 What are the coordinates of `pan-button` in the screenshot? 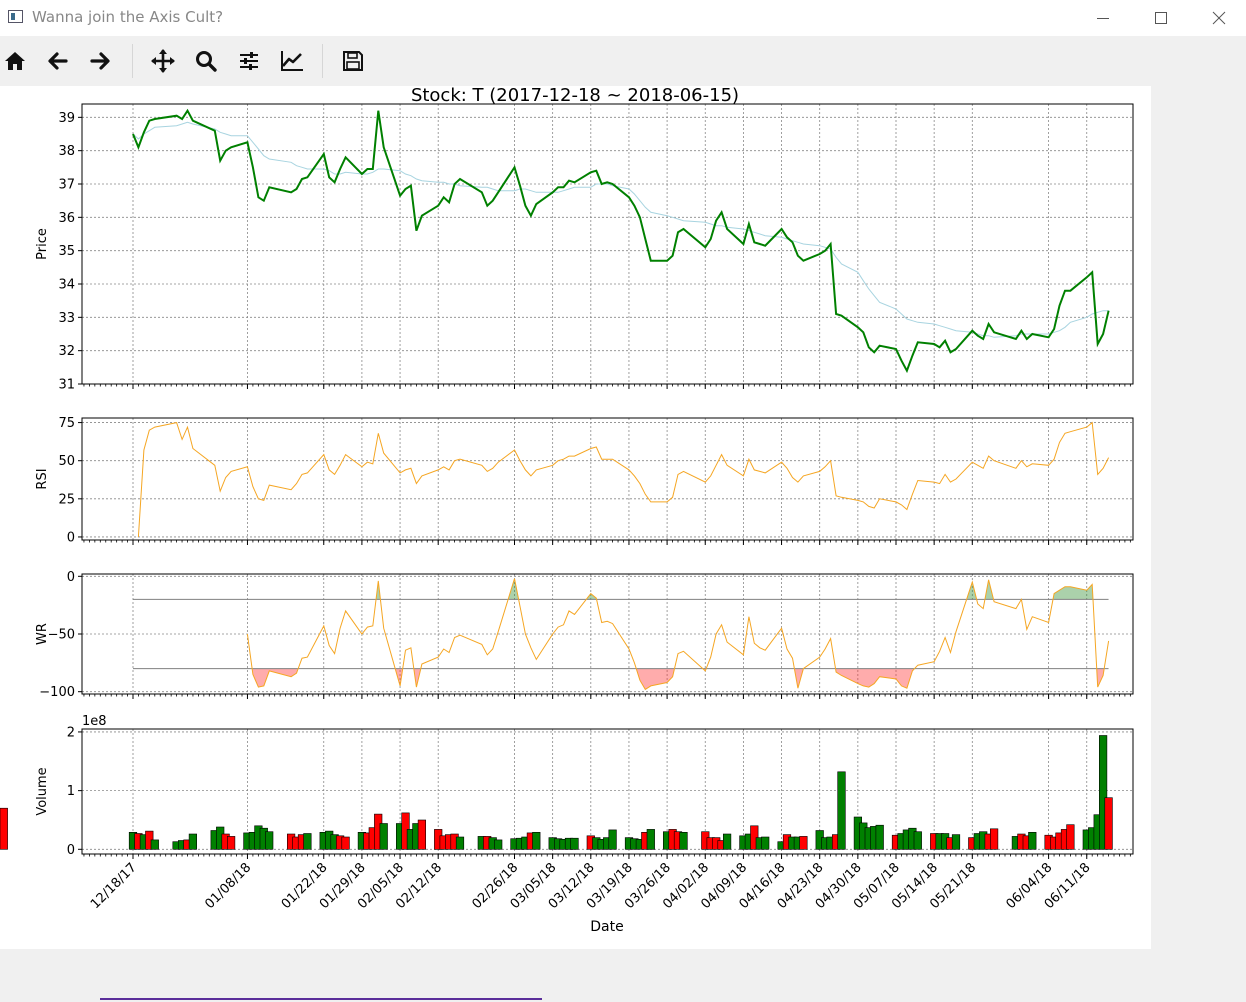 It's located at (163, 61).